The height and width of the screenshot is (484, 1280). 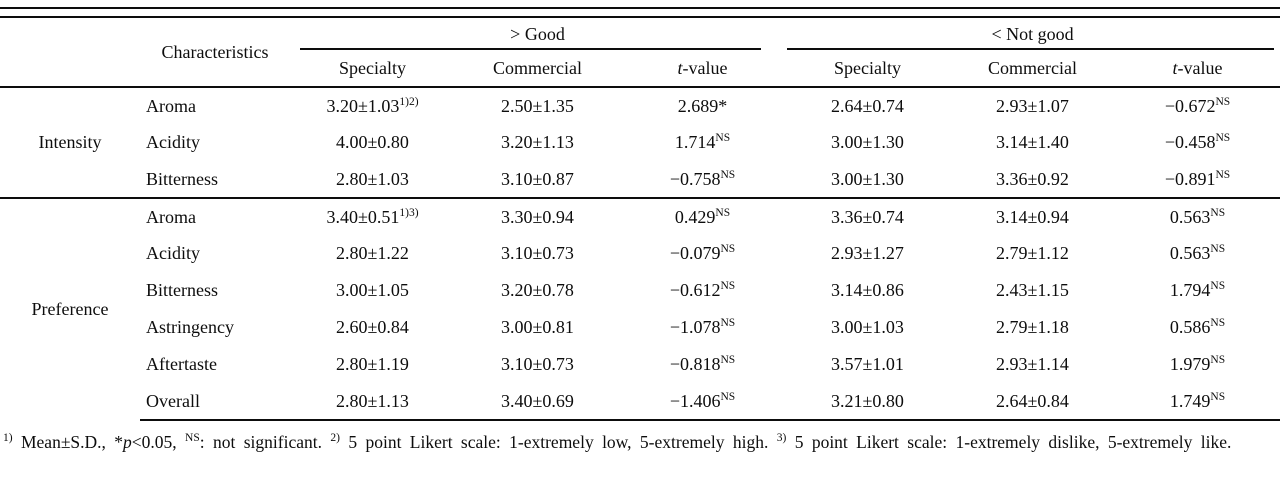 I want to click on cell-notgood-specialty: 3.21±0.80, so click(x=867, y=402).